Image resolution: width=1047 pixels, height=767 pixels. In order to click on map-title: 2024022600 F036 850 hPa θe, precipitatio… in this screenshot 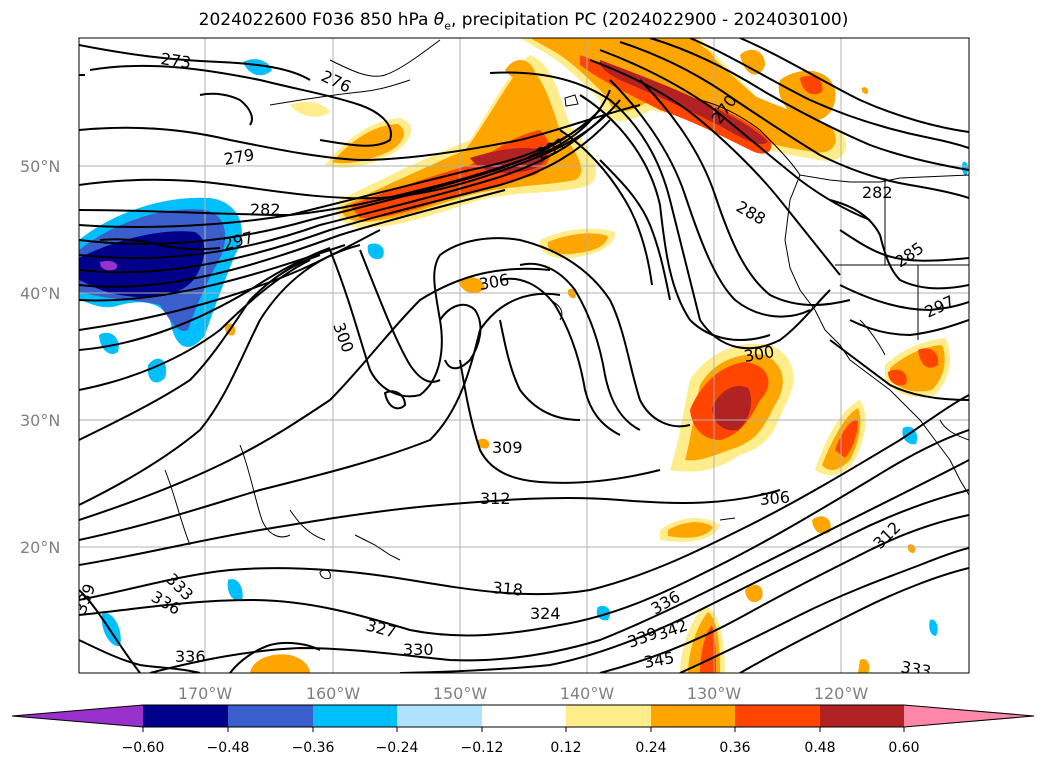, I will do `click(523, 21)`.